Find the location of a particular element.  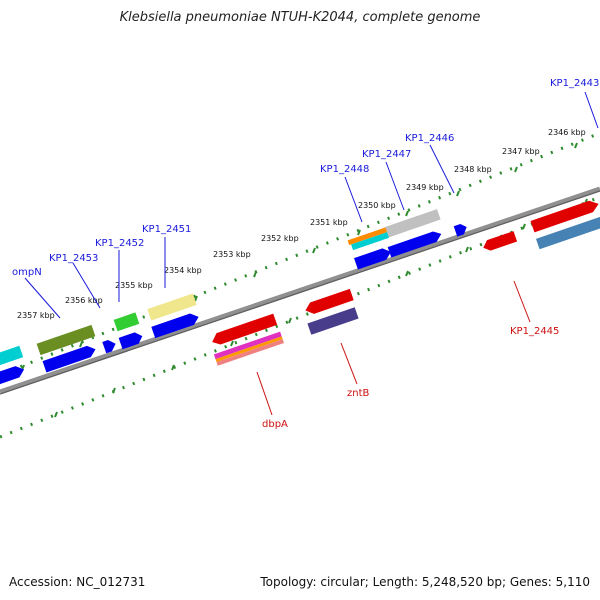

gene-label-top: KP1_2448 is located at coordinates (344, 169).